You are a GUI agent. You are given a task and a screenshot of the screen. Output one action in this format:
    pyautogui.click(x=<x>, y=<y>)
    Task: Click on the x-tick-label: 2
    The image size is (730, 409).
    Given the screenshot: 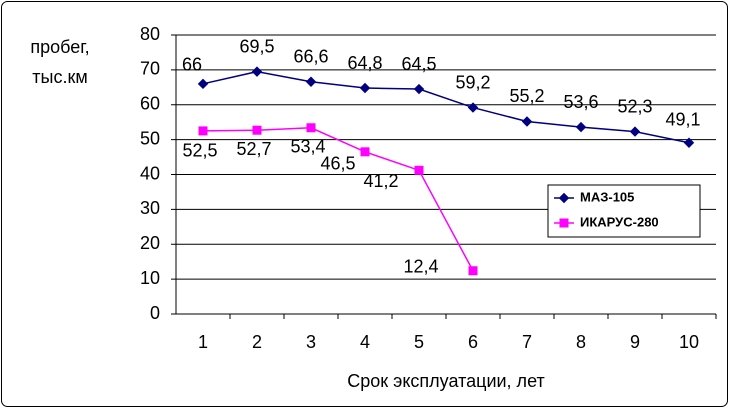 What is the action you would take?
    pyautogui.click(x=257, y=342)
    